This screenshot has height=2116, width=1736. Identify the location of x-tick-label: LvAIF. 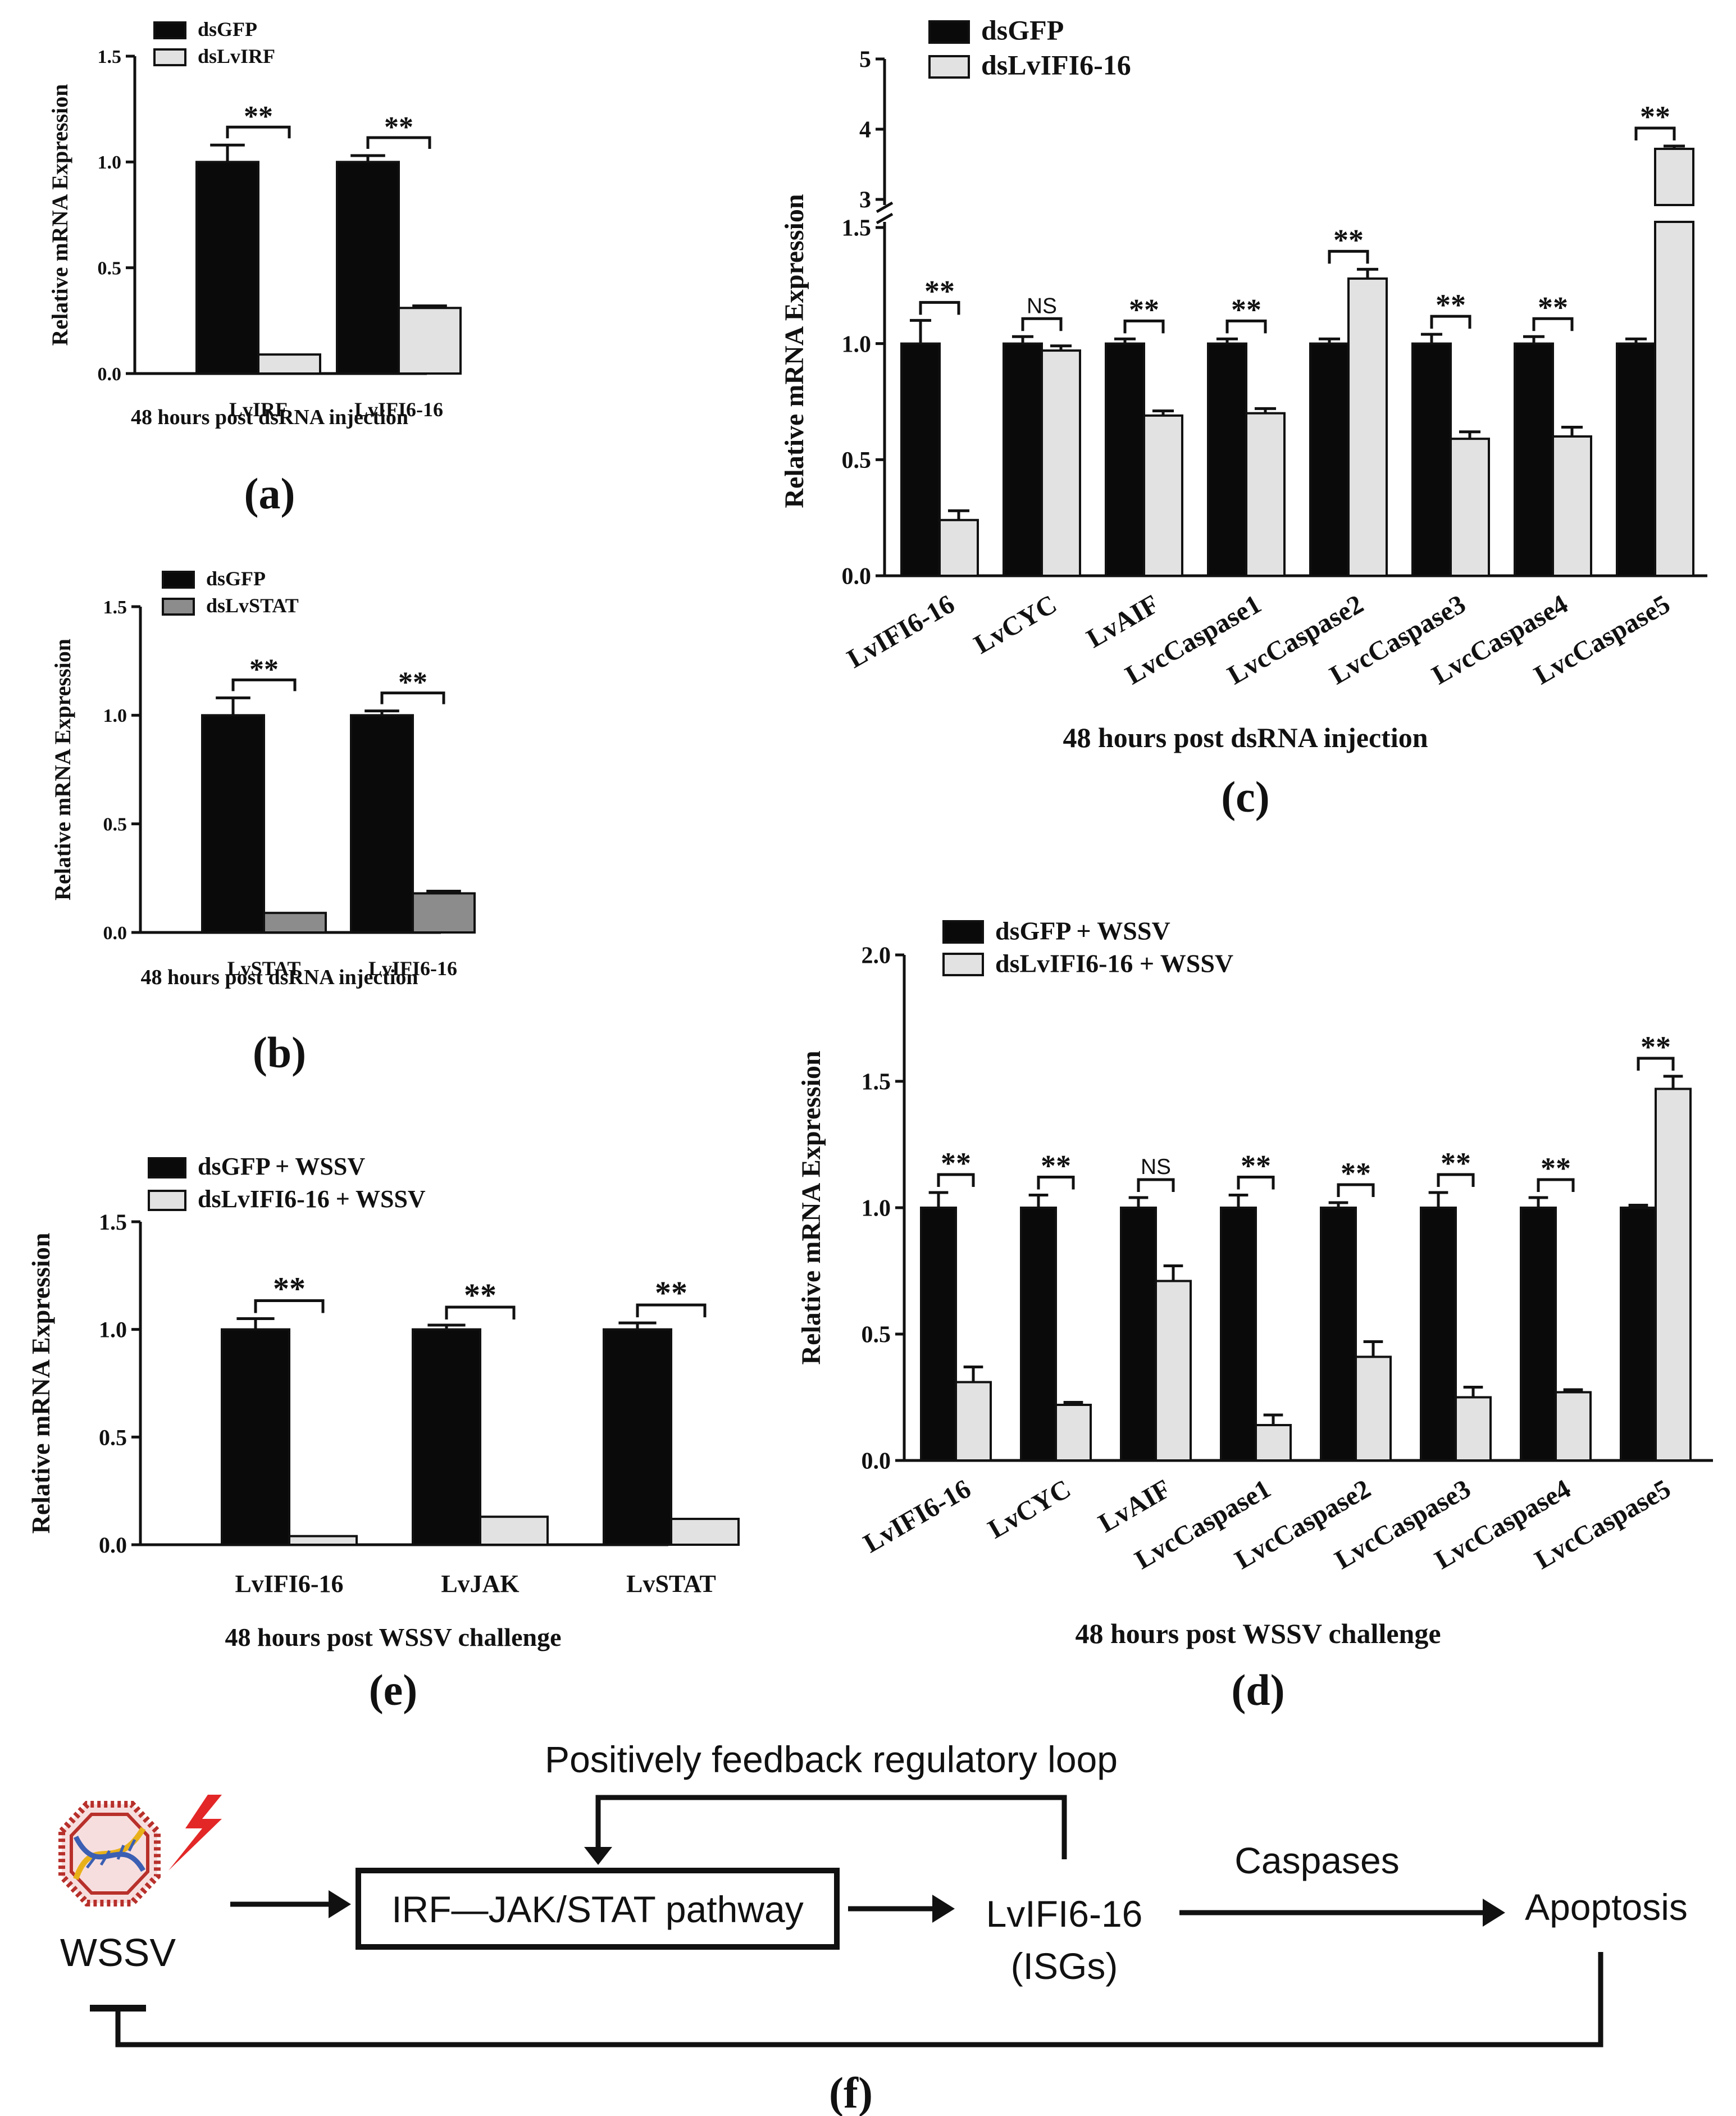
(1123, 622).